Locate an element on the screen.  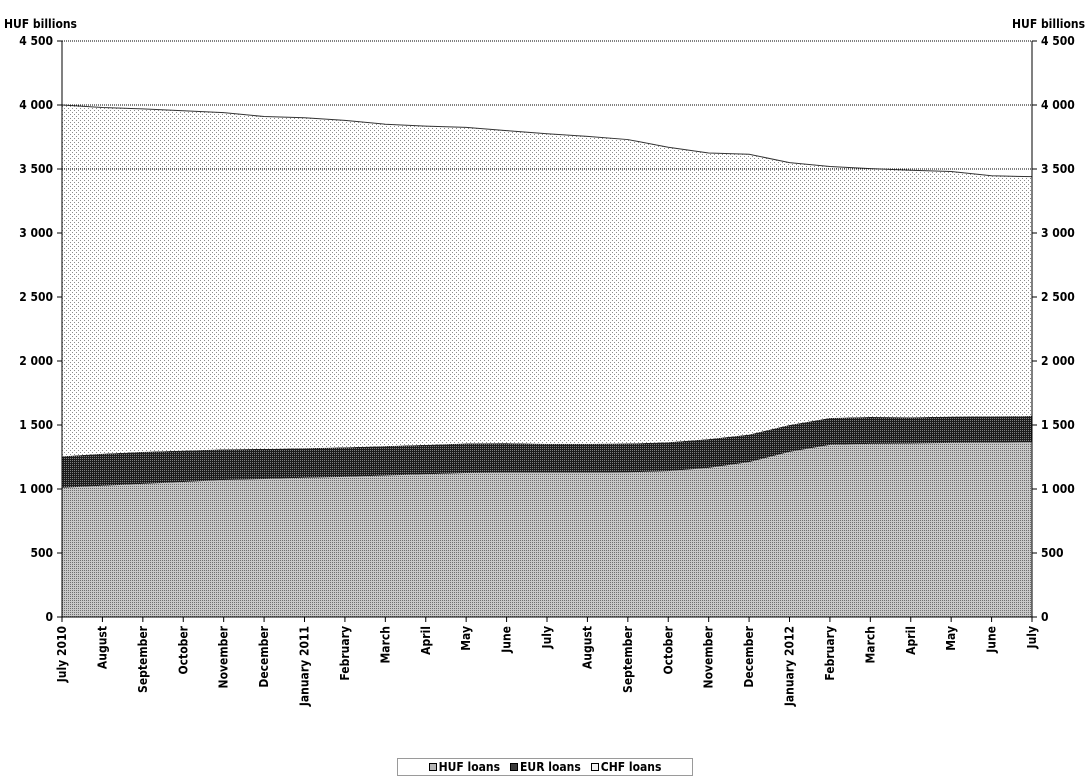
right-tick-label: 3 500 is located at coordinates (1058, 169).